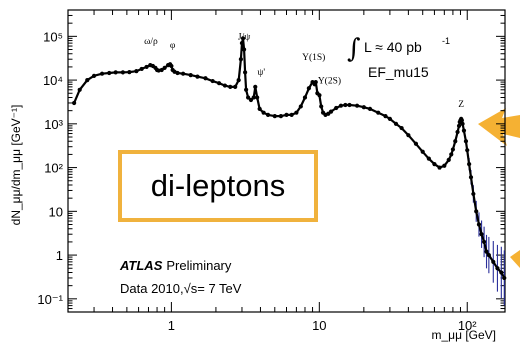 This screenshot has width=520, height=361. I want to click on di-leptons-callout: di-leptons, so click(218, 186).